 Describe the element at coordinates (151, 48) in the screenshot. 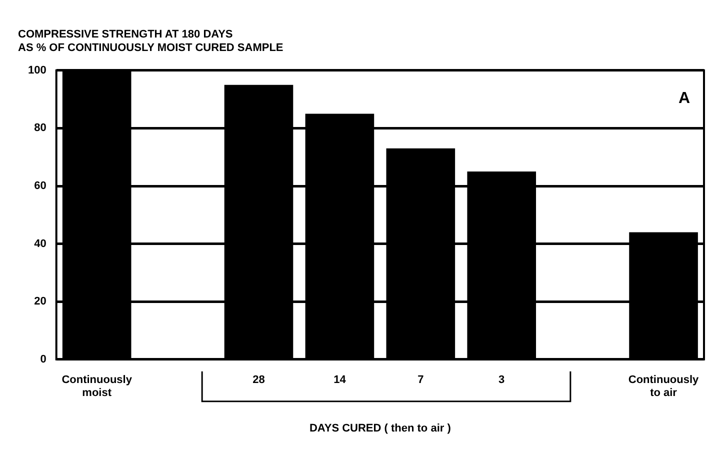

I see `text: AS % OF CONTINUOUSLY MOIST CURED SAMPLE` at that location.